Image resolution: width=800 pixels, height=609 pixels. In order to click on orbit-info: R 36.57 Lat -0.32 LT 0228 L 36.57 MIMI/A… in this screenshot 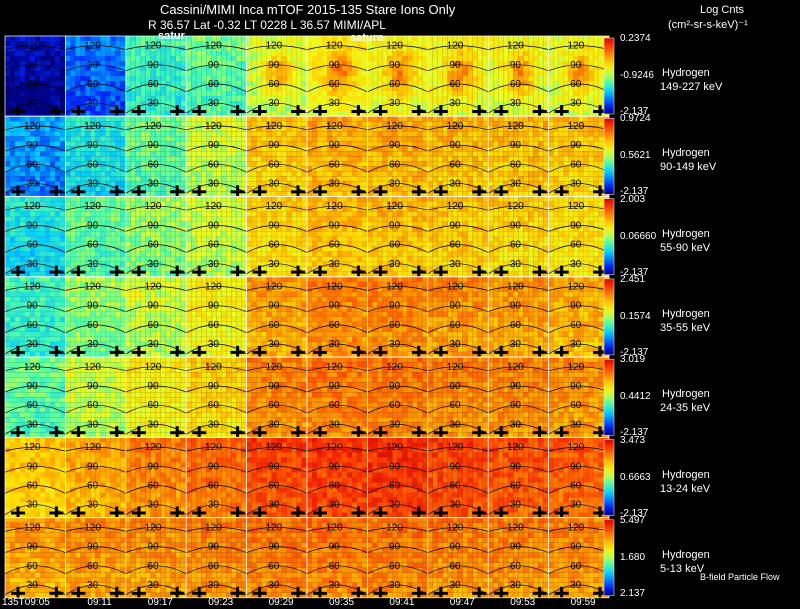, I will do `click(267, 25)`.